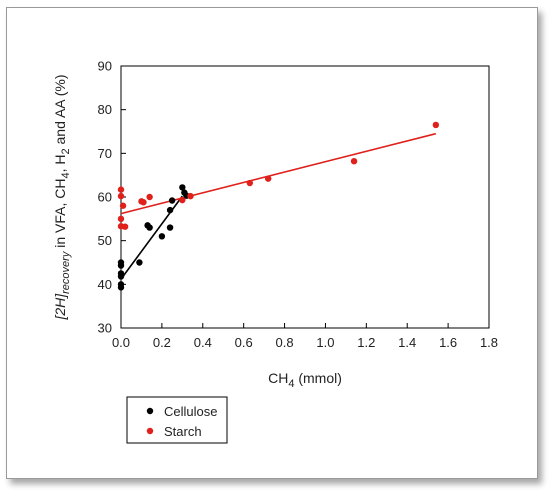  What do you see at coordinates (150, 431) in the screenshot?
I see `legend-marker-starch` at bounding box center [150, 431].